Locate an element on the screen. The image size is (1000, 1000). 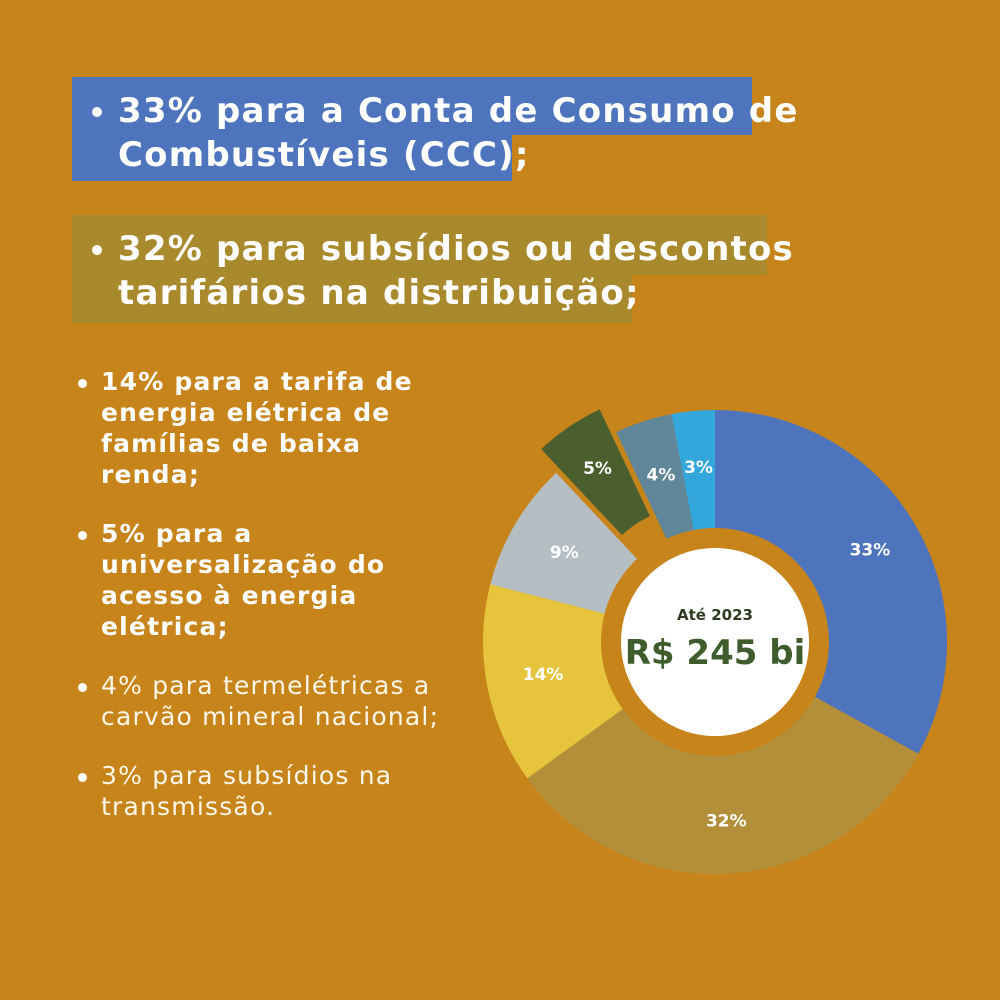
center-label: Até 2023 is located at coordinates (715, 615).